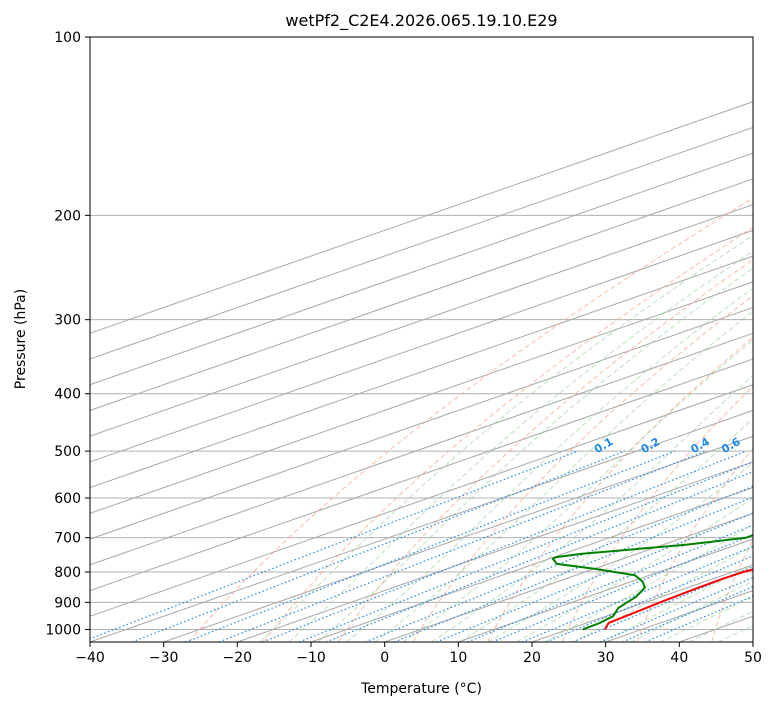  I want to click on y-tick-label: 1000, so click(63, 630).